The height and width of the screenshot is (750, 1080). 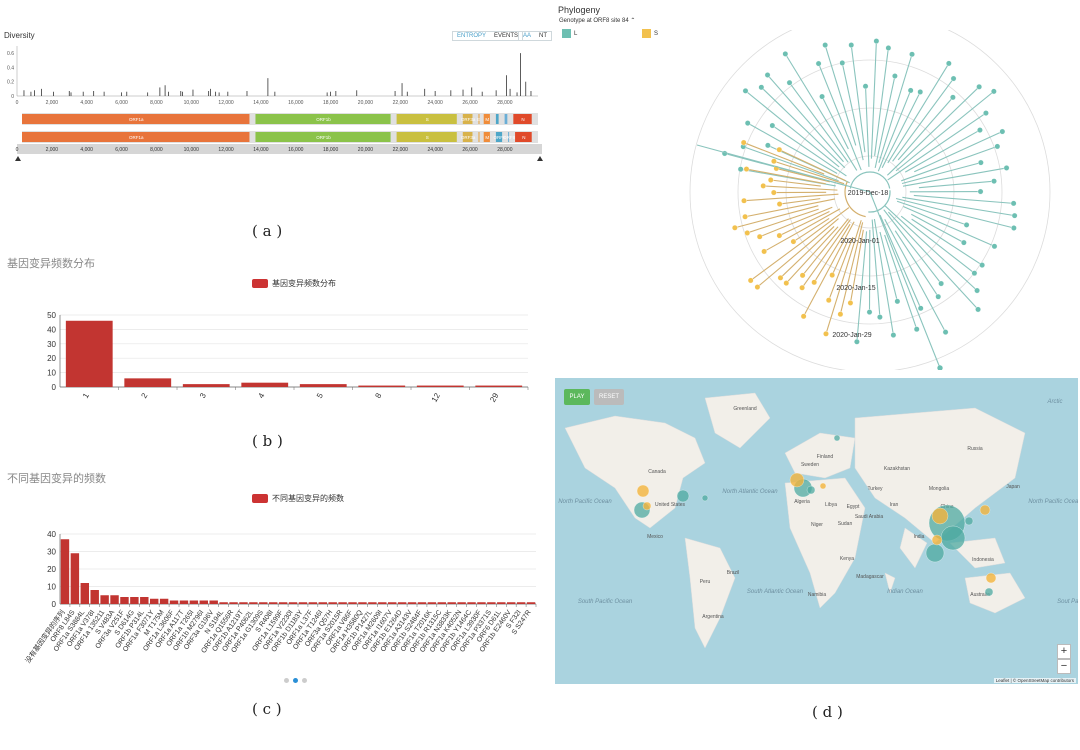 I want to click on zoom-in-button: +, so click(x=1064, y=651).